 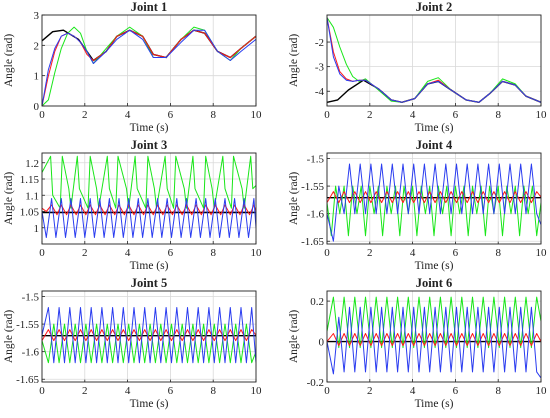 What do you see at coordinates (30, 180) in the screenshot?
I see `chart3-y-tick-label: 1.15` at bounding box center [30, 180].